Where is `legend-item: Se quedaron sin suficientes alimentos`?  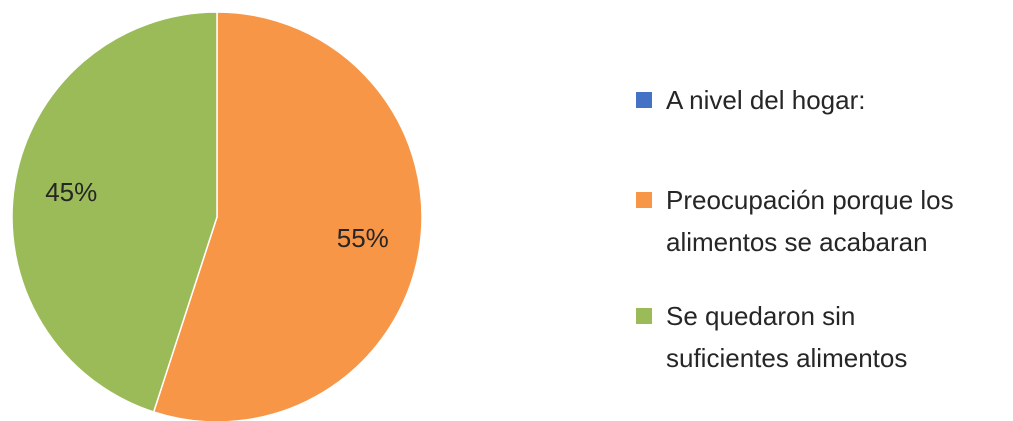
legend-item: Se quedaron sin suficientes alimentos is located at coordinates (771, 337).